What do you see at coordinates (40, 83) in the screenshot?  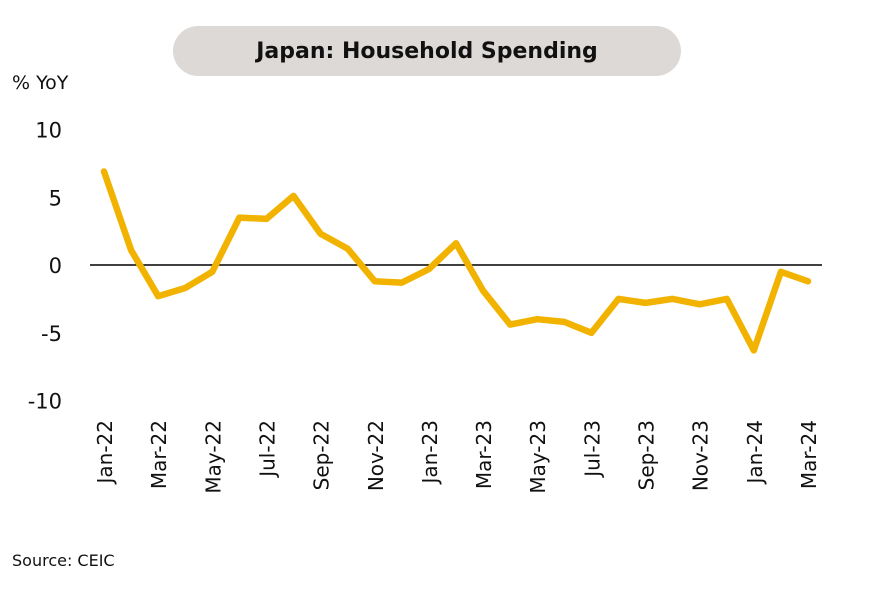 I see `y-axis-label: % YoY` at bounding box center [40, 83].